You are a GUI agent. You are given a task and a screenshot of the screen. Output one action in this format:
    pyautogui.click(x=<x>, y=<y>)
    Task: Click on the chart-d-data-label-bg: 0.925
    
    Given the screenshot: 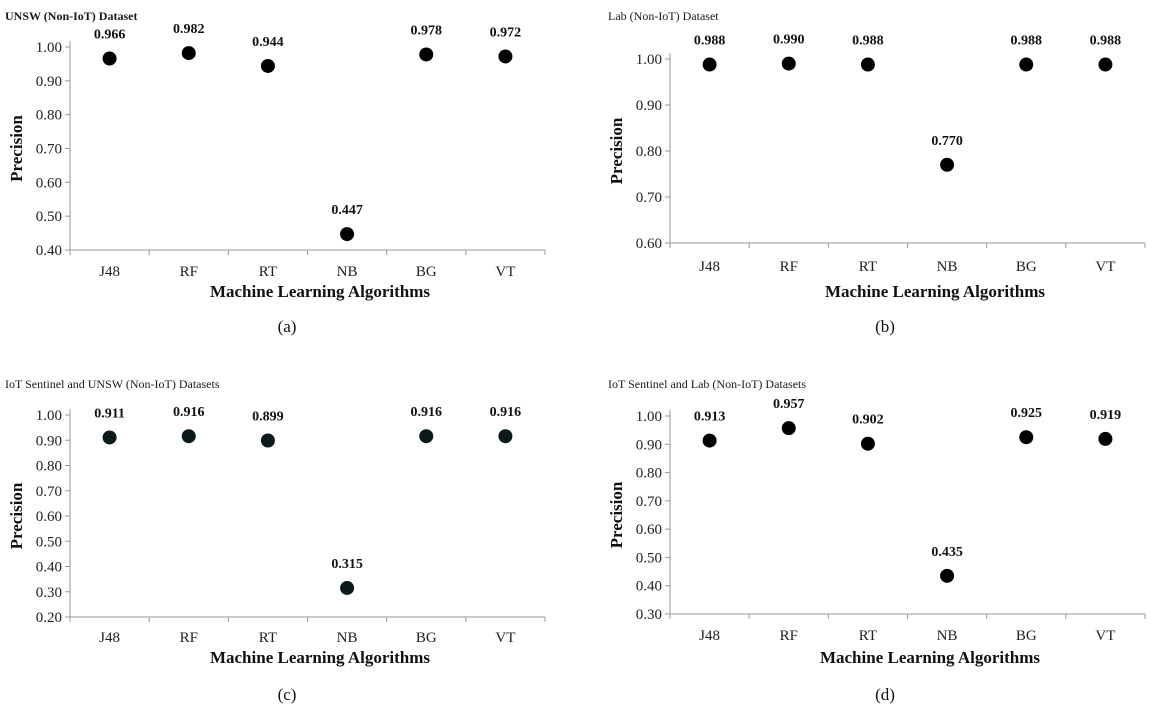 What is the action you would take?
    pyautogui.click(x=1027, y=413)
    